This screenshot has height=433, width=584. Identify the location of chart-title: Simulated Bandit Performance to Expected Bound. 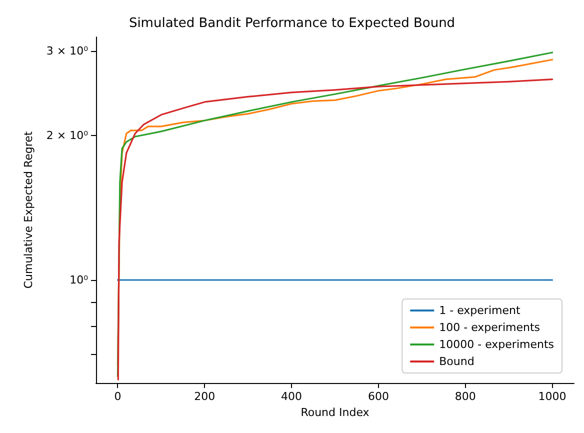
(292, 23).